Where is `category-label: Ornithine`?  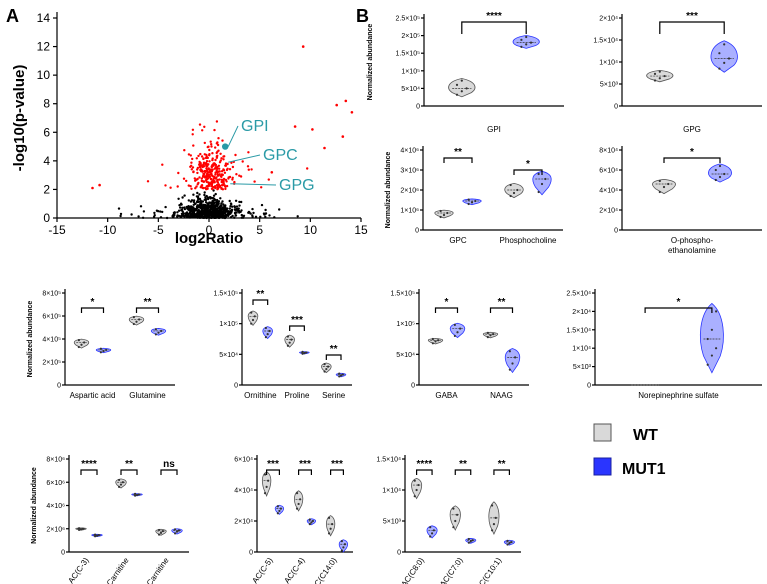
category-label: Ornithine is located at coordinates (260, 395).